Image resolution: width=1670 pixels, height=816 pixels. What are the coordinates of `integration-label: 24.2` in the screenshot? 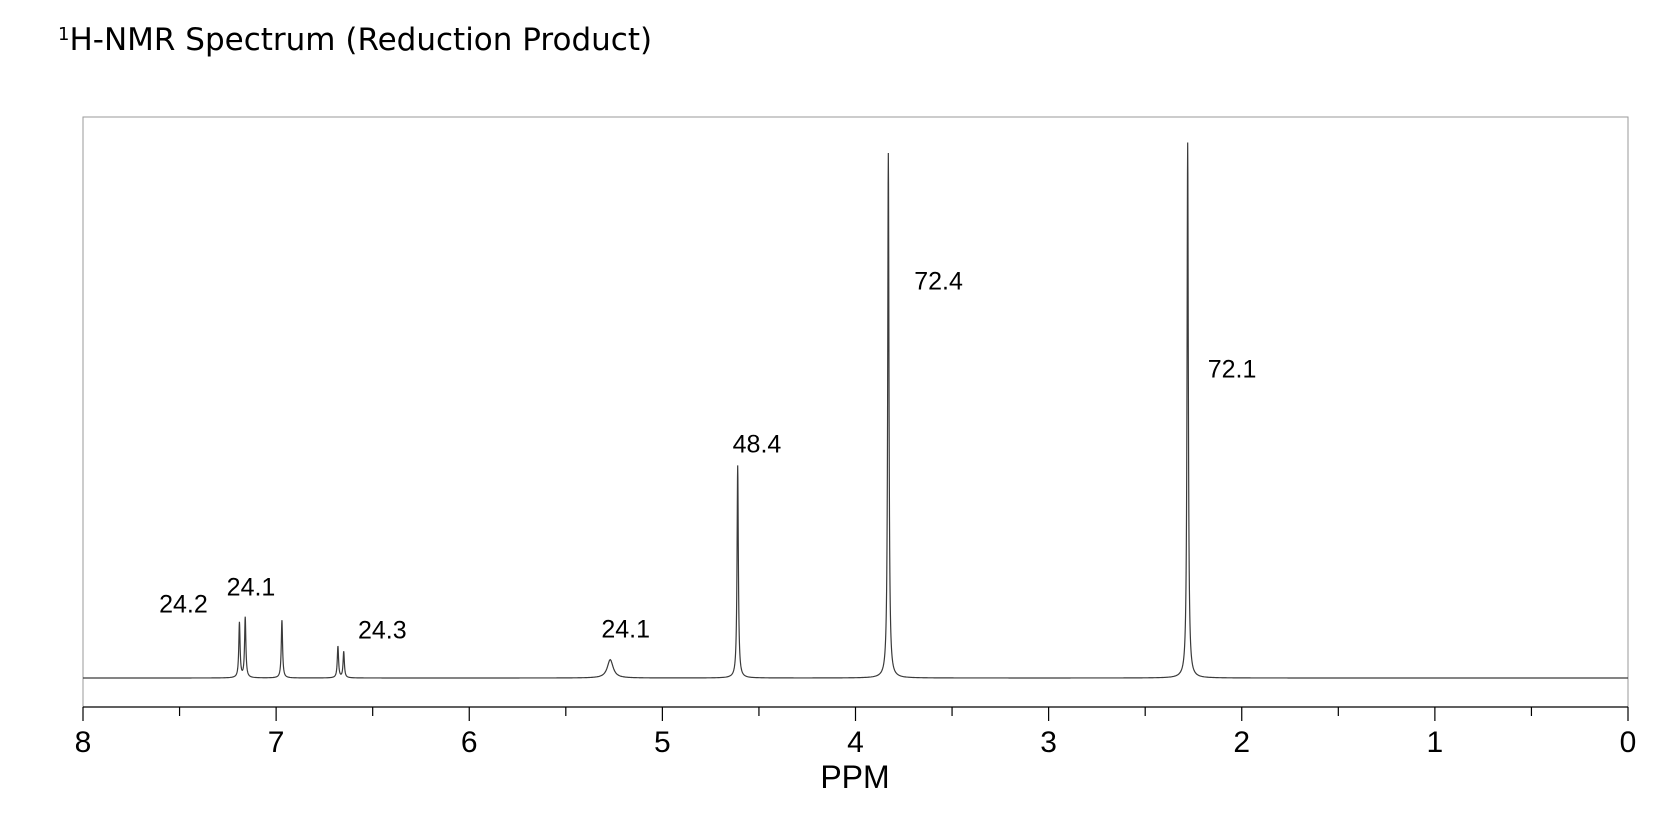 It's located at (183, 604).